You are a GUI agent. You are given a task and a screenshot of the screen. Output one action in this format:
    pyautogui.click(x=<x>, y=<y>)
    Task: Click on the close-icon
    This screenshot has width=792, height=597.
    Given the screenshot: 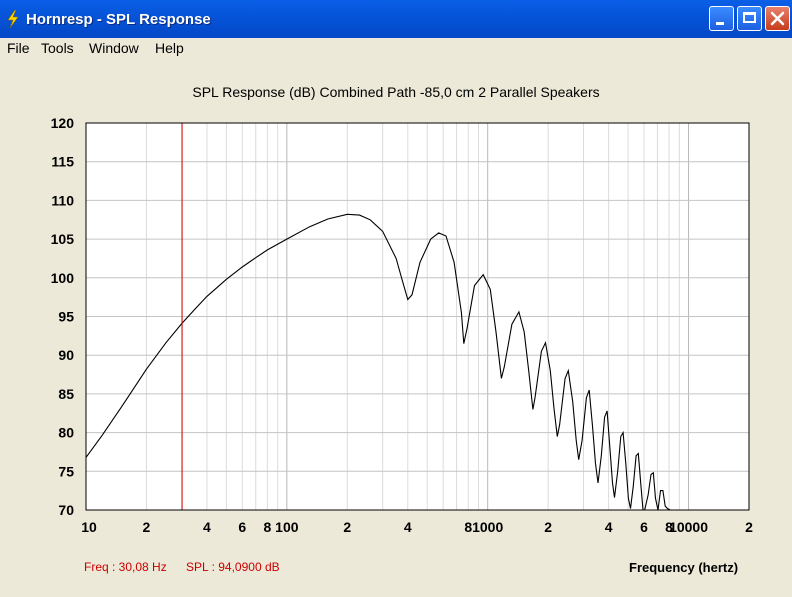 What is the action you would take?
    pyautogui.click(x=777, y=18)
    